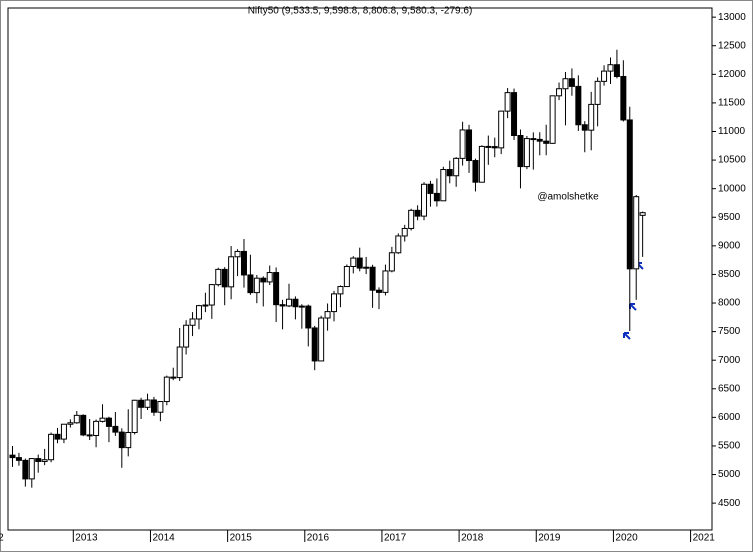  What do you see at coordinates (729, 503) in the screenshot?
I see `y-tick-label: 4500` at bounding box center [729, 503].